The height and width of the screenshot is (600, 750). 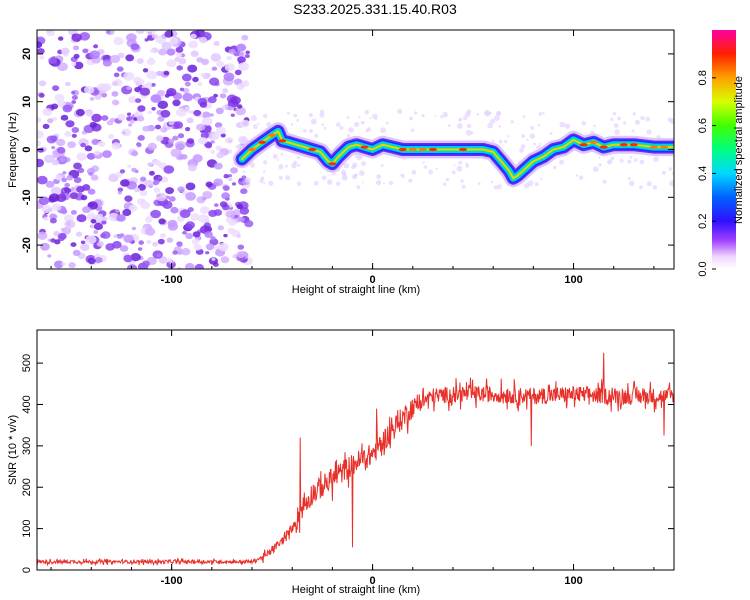 What do you see at coordinates (27, 245) in the screenshot?
I see `y-tick-label: -20` at bounding box center [27, 245].